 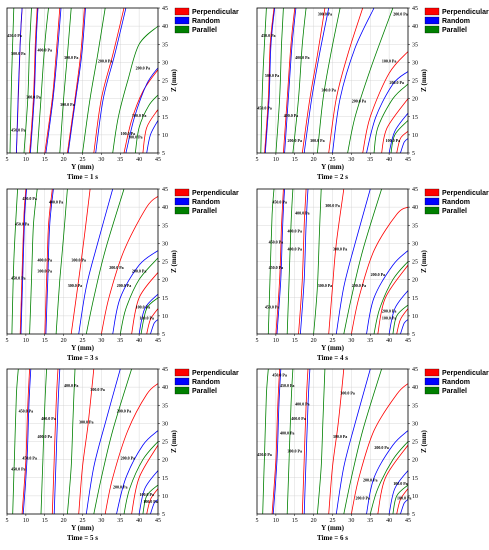 I want to click on chart-title: Time = 2 s, so click(x=332, y=177).